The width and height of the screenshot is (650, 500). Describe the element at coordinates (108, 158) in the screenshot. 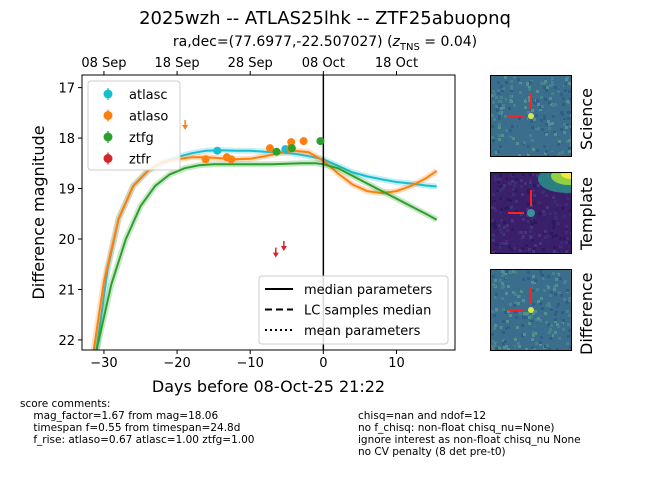

I see `legend-marker-ztfr` at that location.